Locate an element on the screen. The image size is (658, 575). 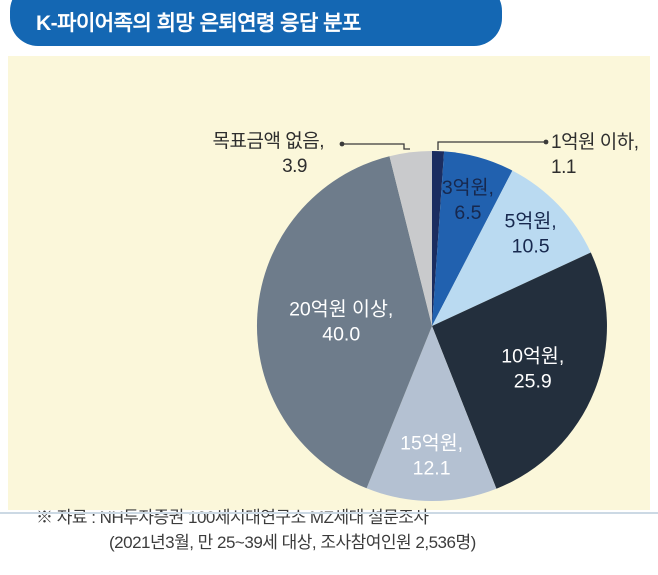
leader-dot-under-100m is located at coordinates (546, 142).